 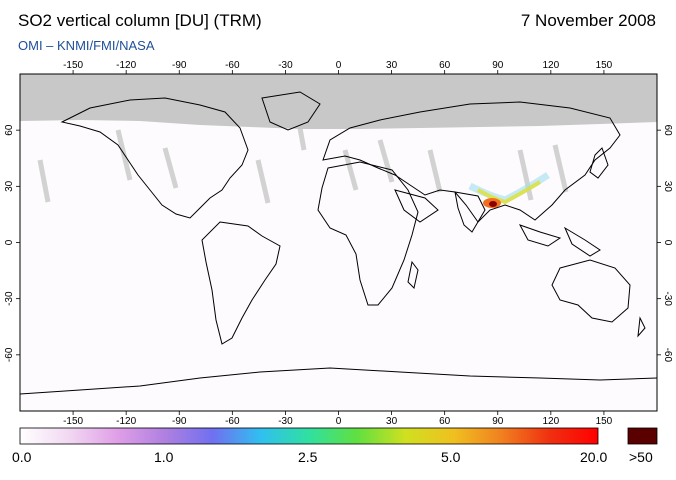 What do you see at coordinates (471, 162) in the screenshot?
I see `europe-asia-outline` at bounding box center [471, 162].